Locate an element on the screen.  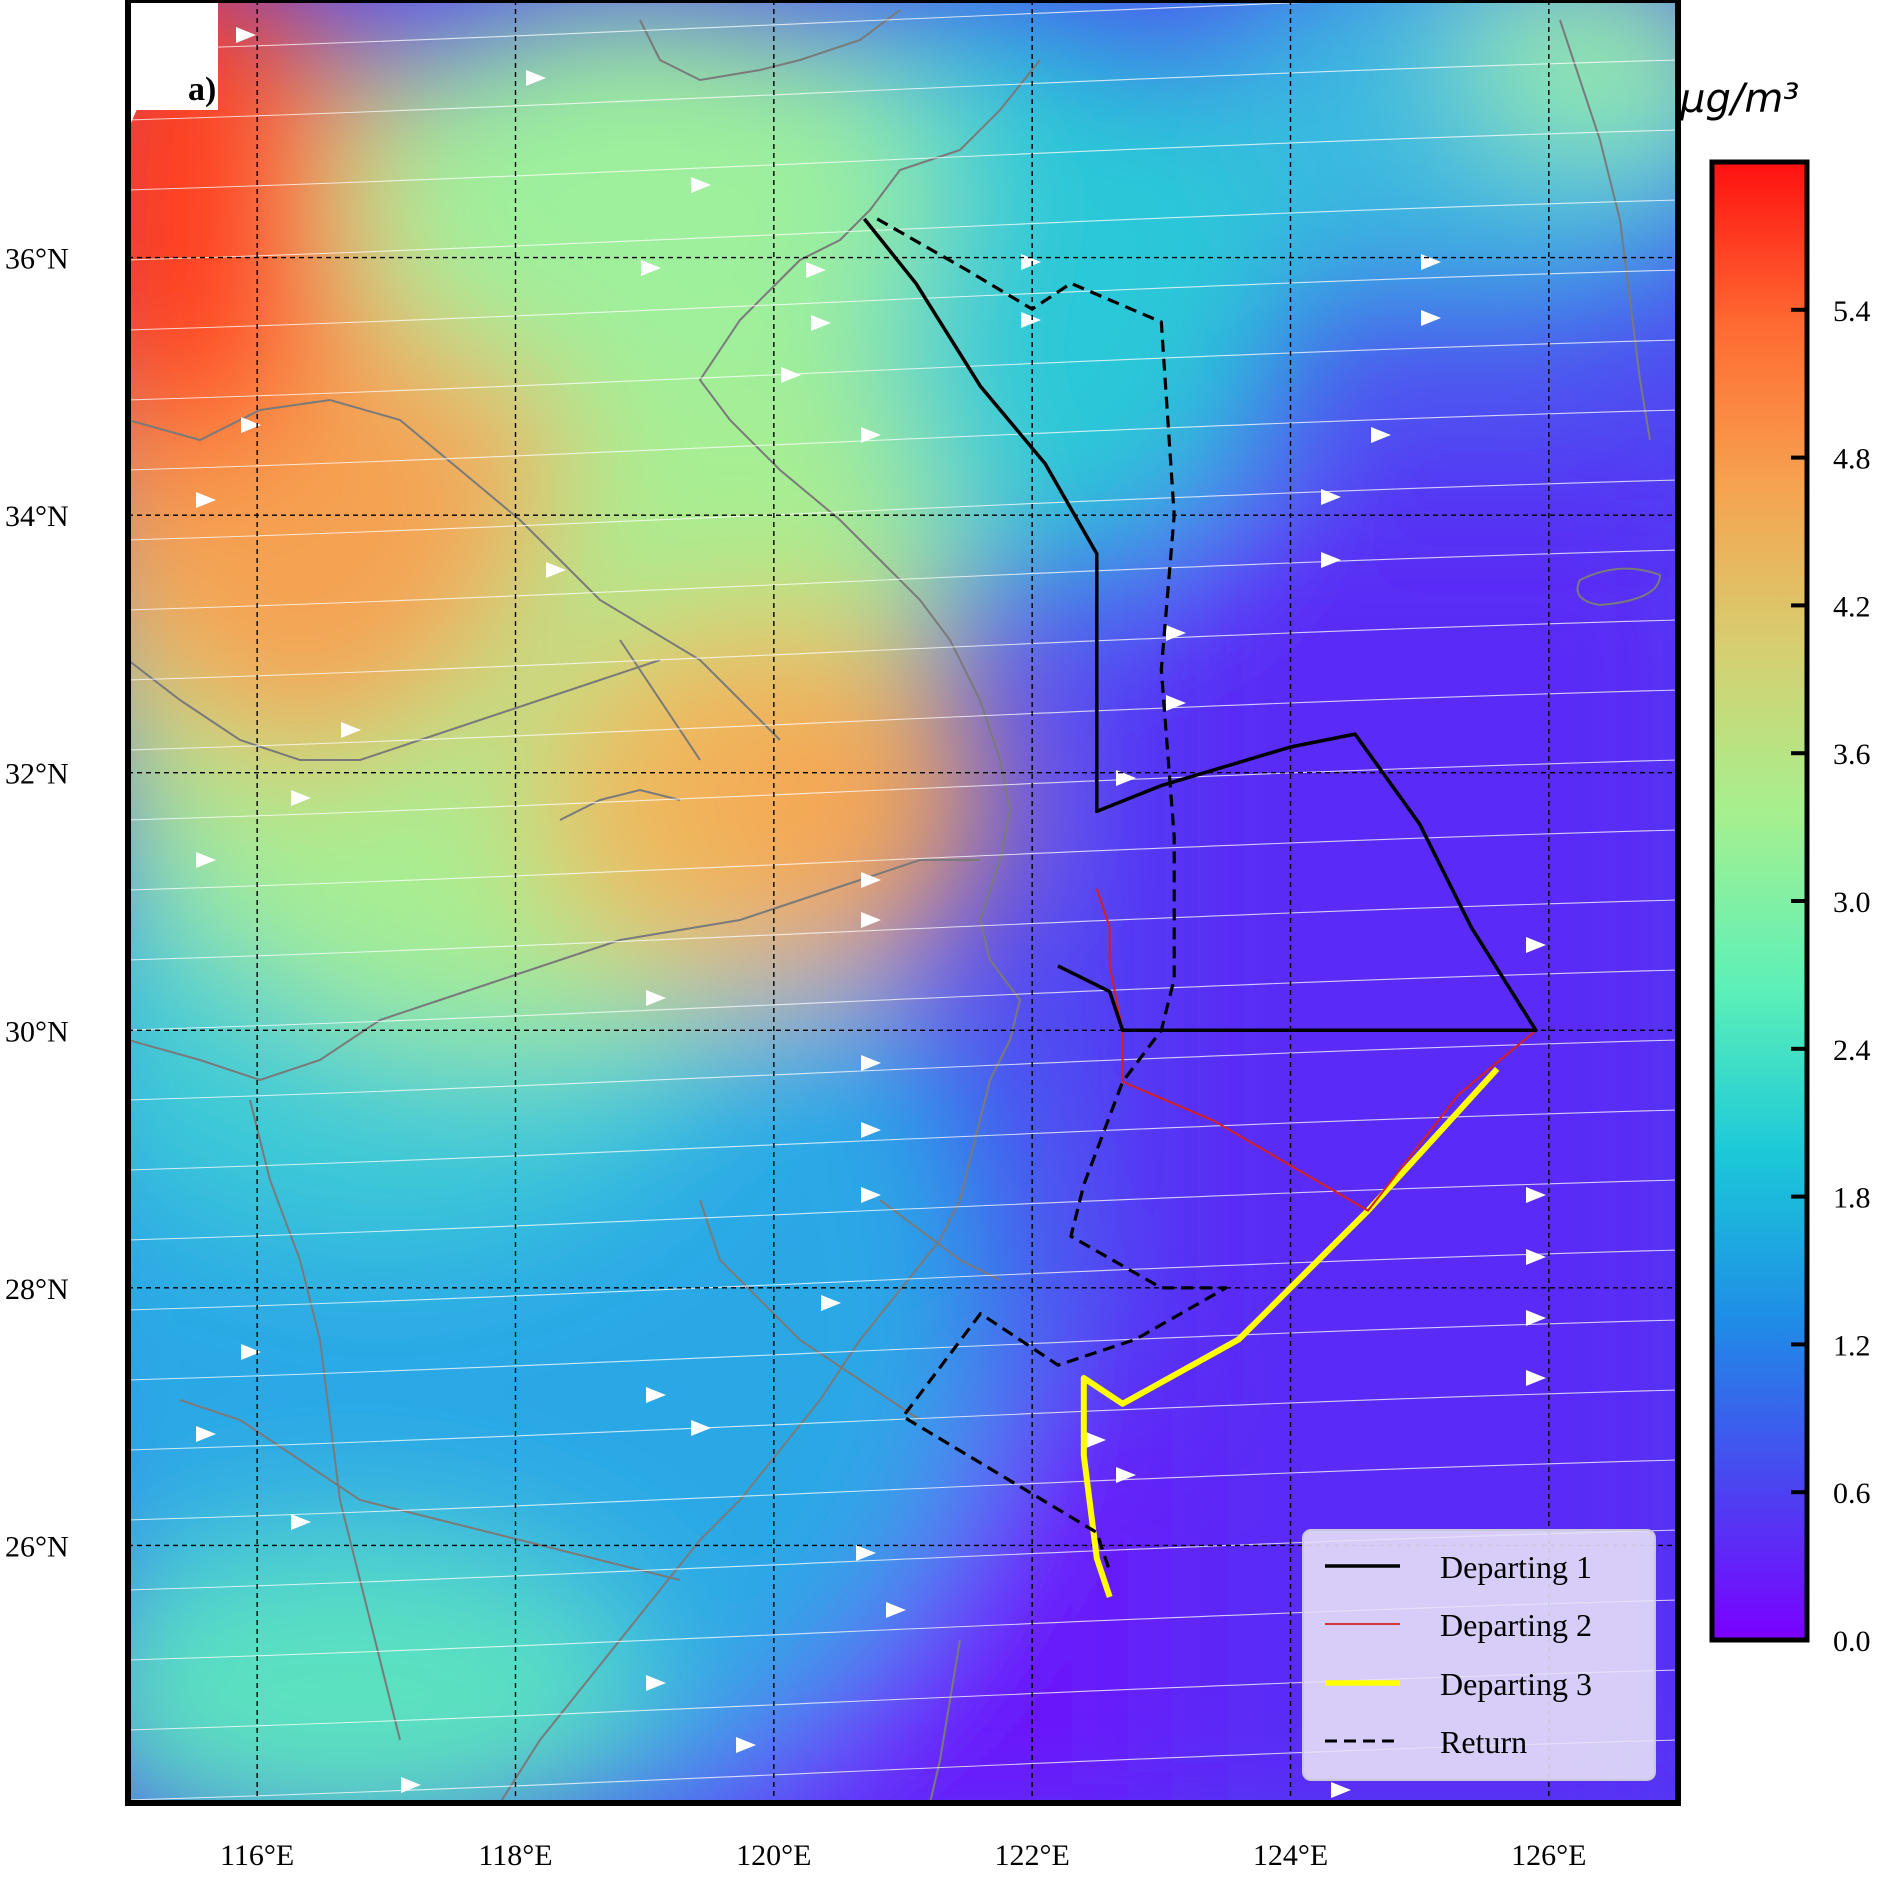
colorbar-tick-label: 3.6 is located at coordinates (1852, 754).